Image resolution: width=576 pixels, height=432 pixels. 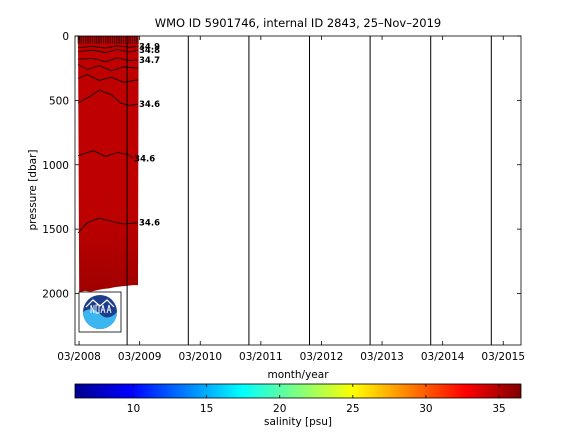 I want to click on noaa-logo, so click(x=100, y=312).